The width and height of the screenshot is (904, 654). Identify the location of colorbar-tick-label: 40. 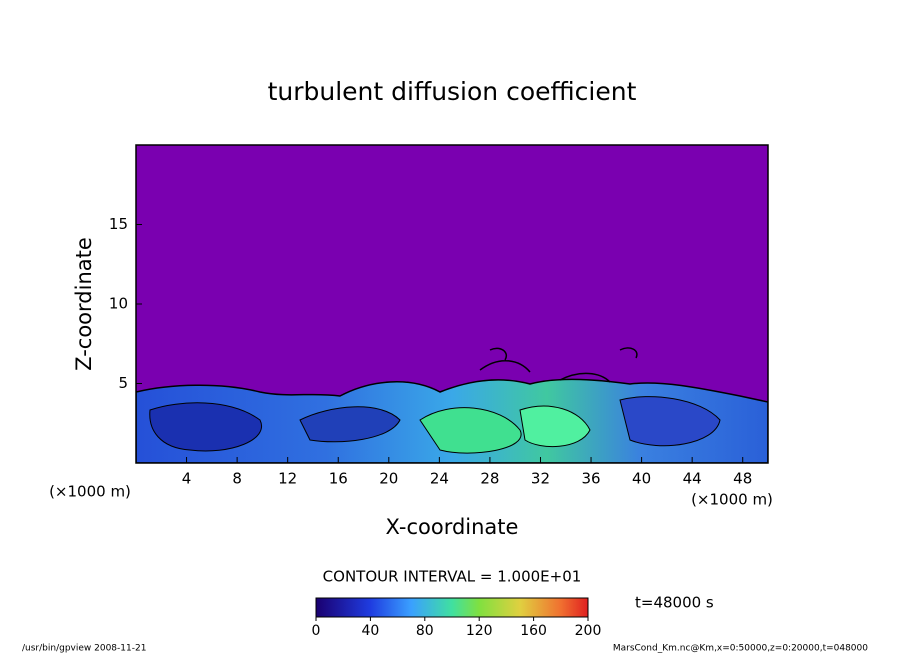
(370, 631).